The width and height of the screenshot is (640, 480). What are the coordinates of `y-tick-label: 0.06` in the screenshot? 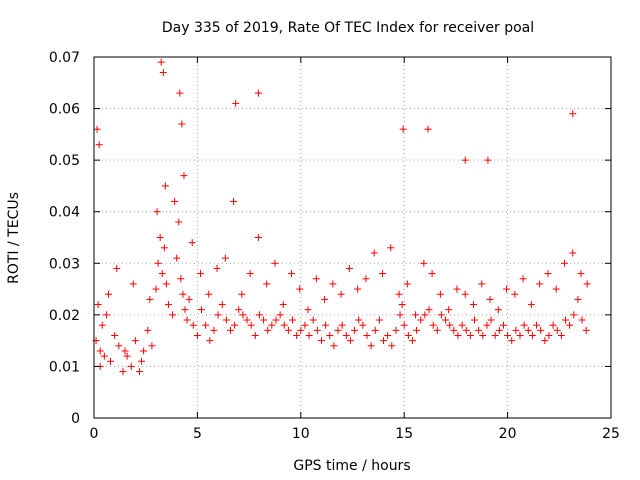 It's located at (64, 110).